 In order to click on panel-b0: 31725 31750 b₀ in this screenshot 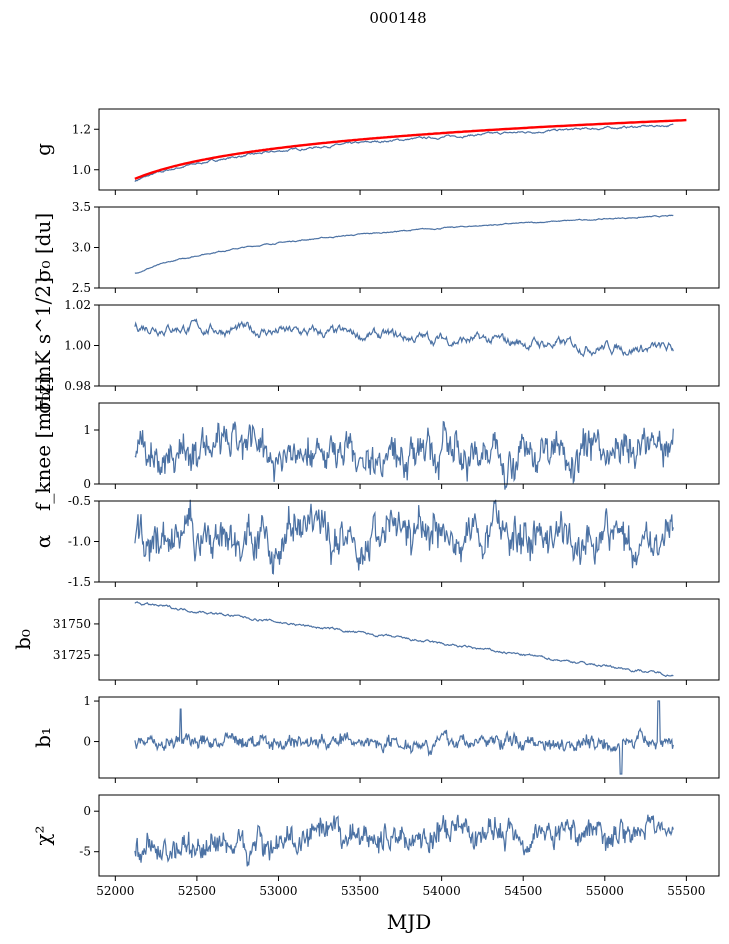, I will do `click(365, 641)`.